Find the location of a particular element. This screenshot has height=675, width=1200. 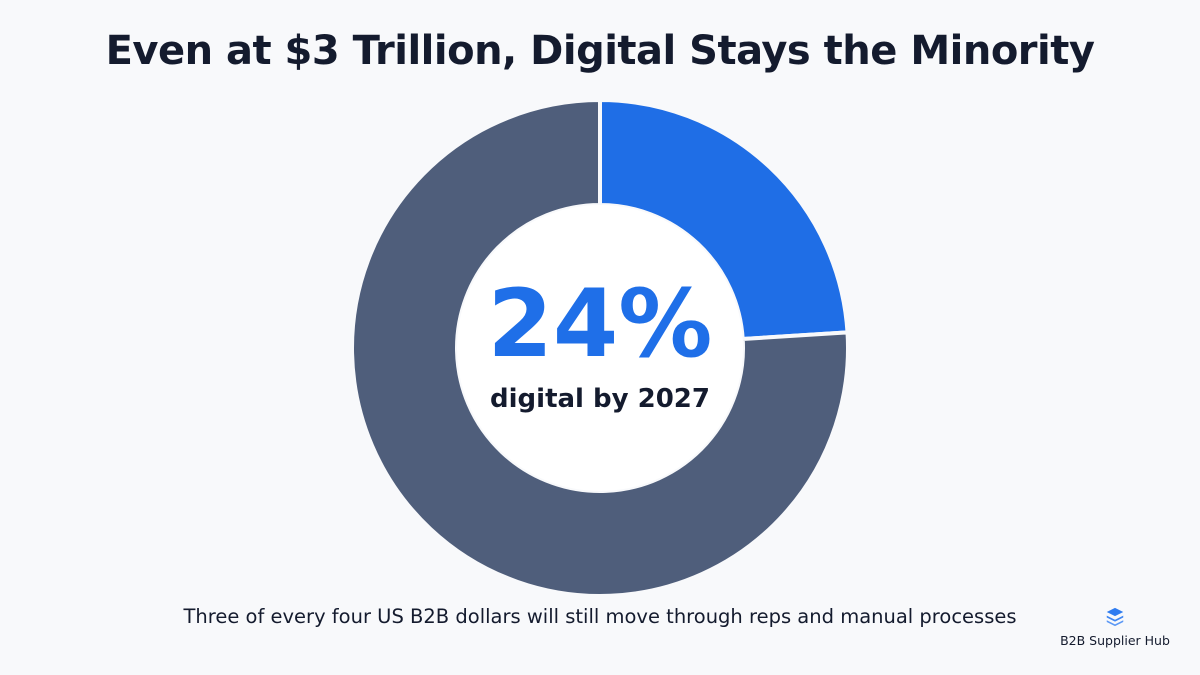

stacked-layers-icon is located at coordinates (1115, 617).